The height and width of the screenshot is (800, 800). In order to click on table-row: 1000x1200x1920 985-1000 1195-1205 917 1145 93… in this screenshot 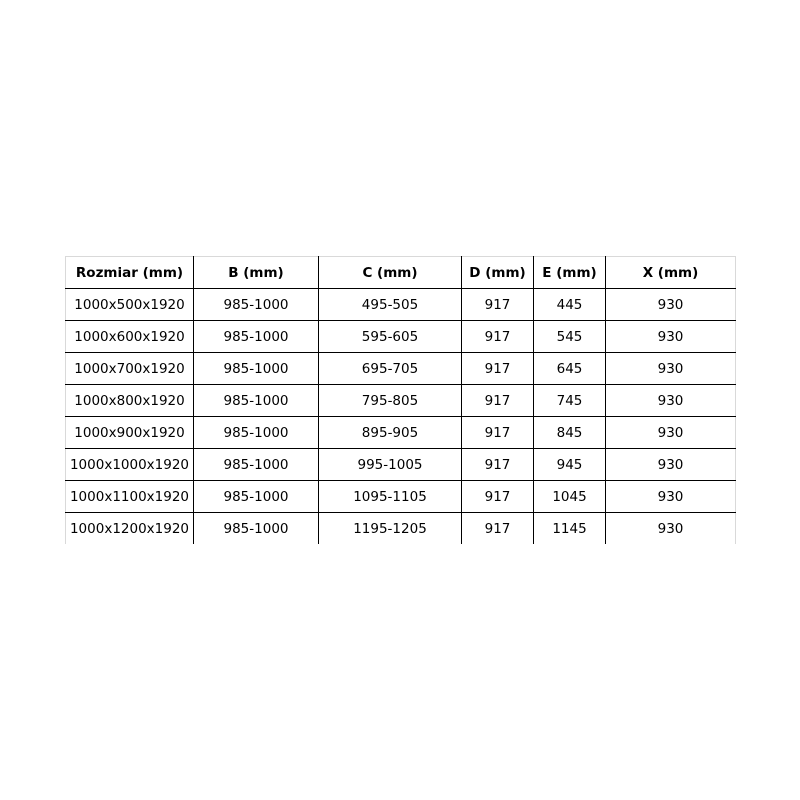, I will do `click(401, 528)`.